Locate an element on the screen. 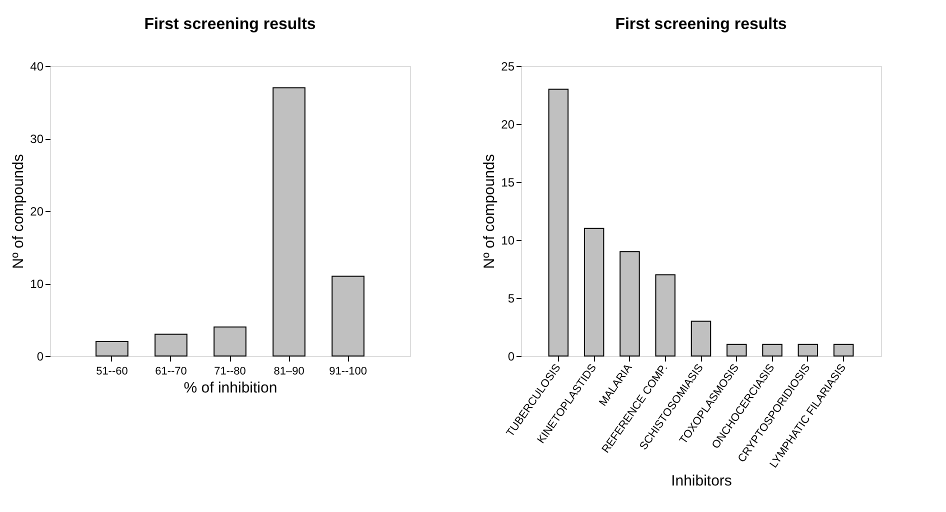 This screenshot has height=512, width=946. y-tick-label: 30 is located at coordinates (37, 139).